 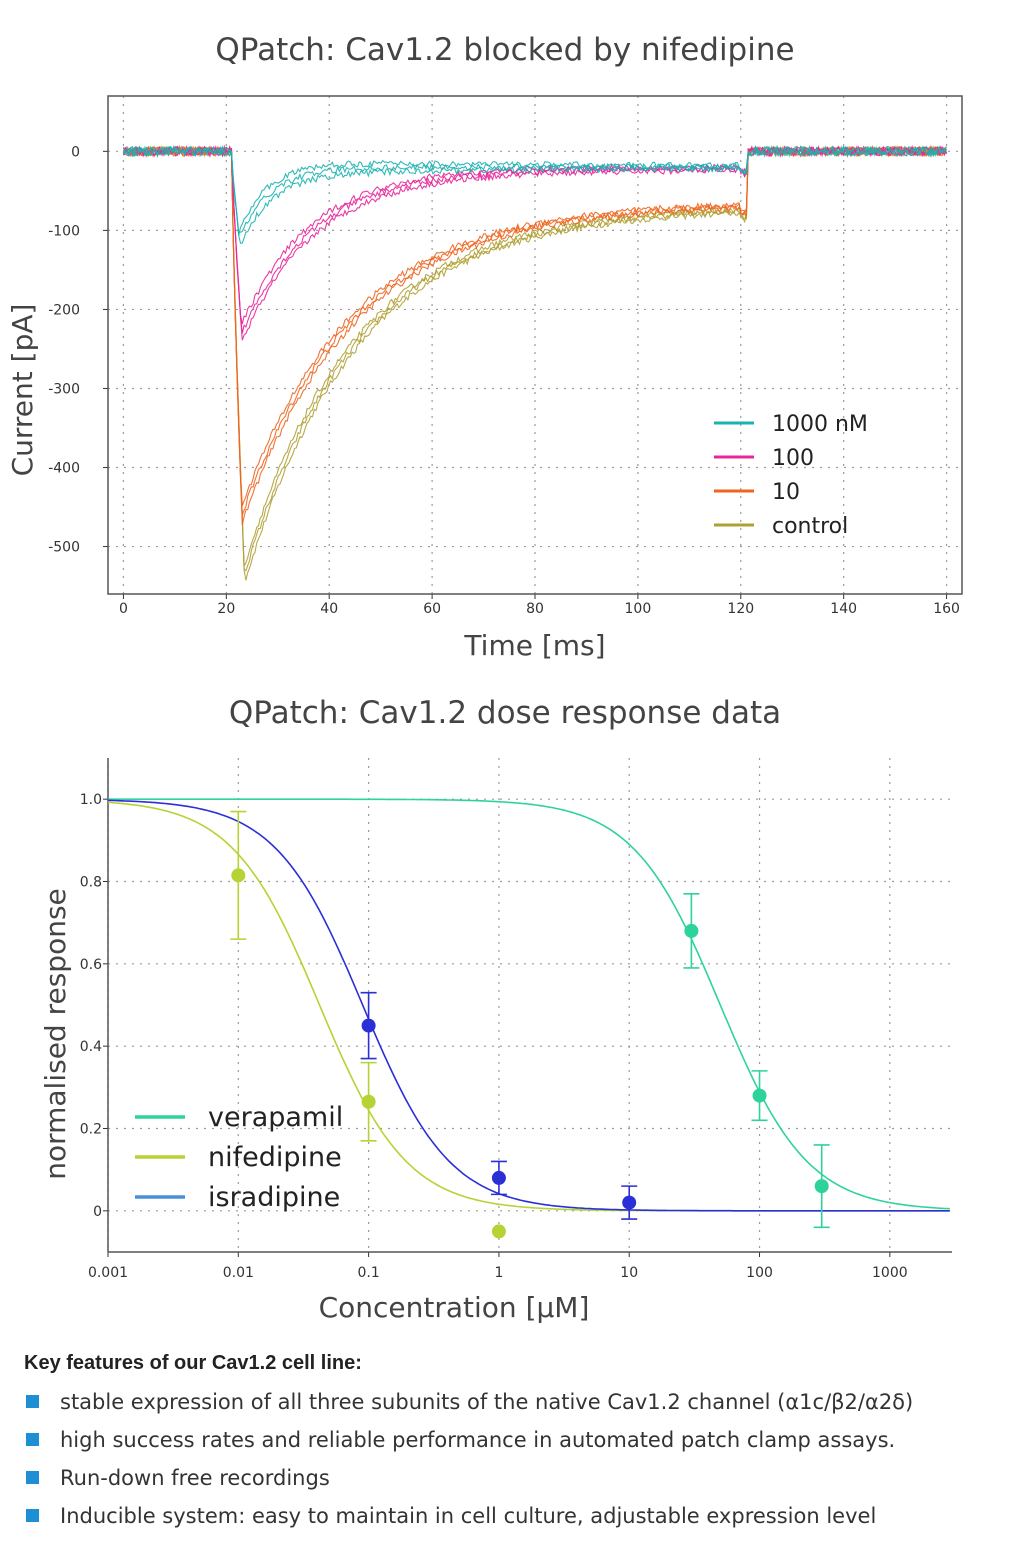 What do you see at coordinates (890, 1273) in the screenshot?
I see `x-tick-label: 1000` at bounding box center [890, 1273].